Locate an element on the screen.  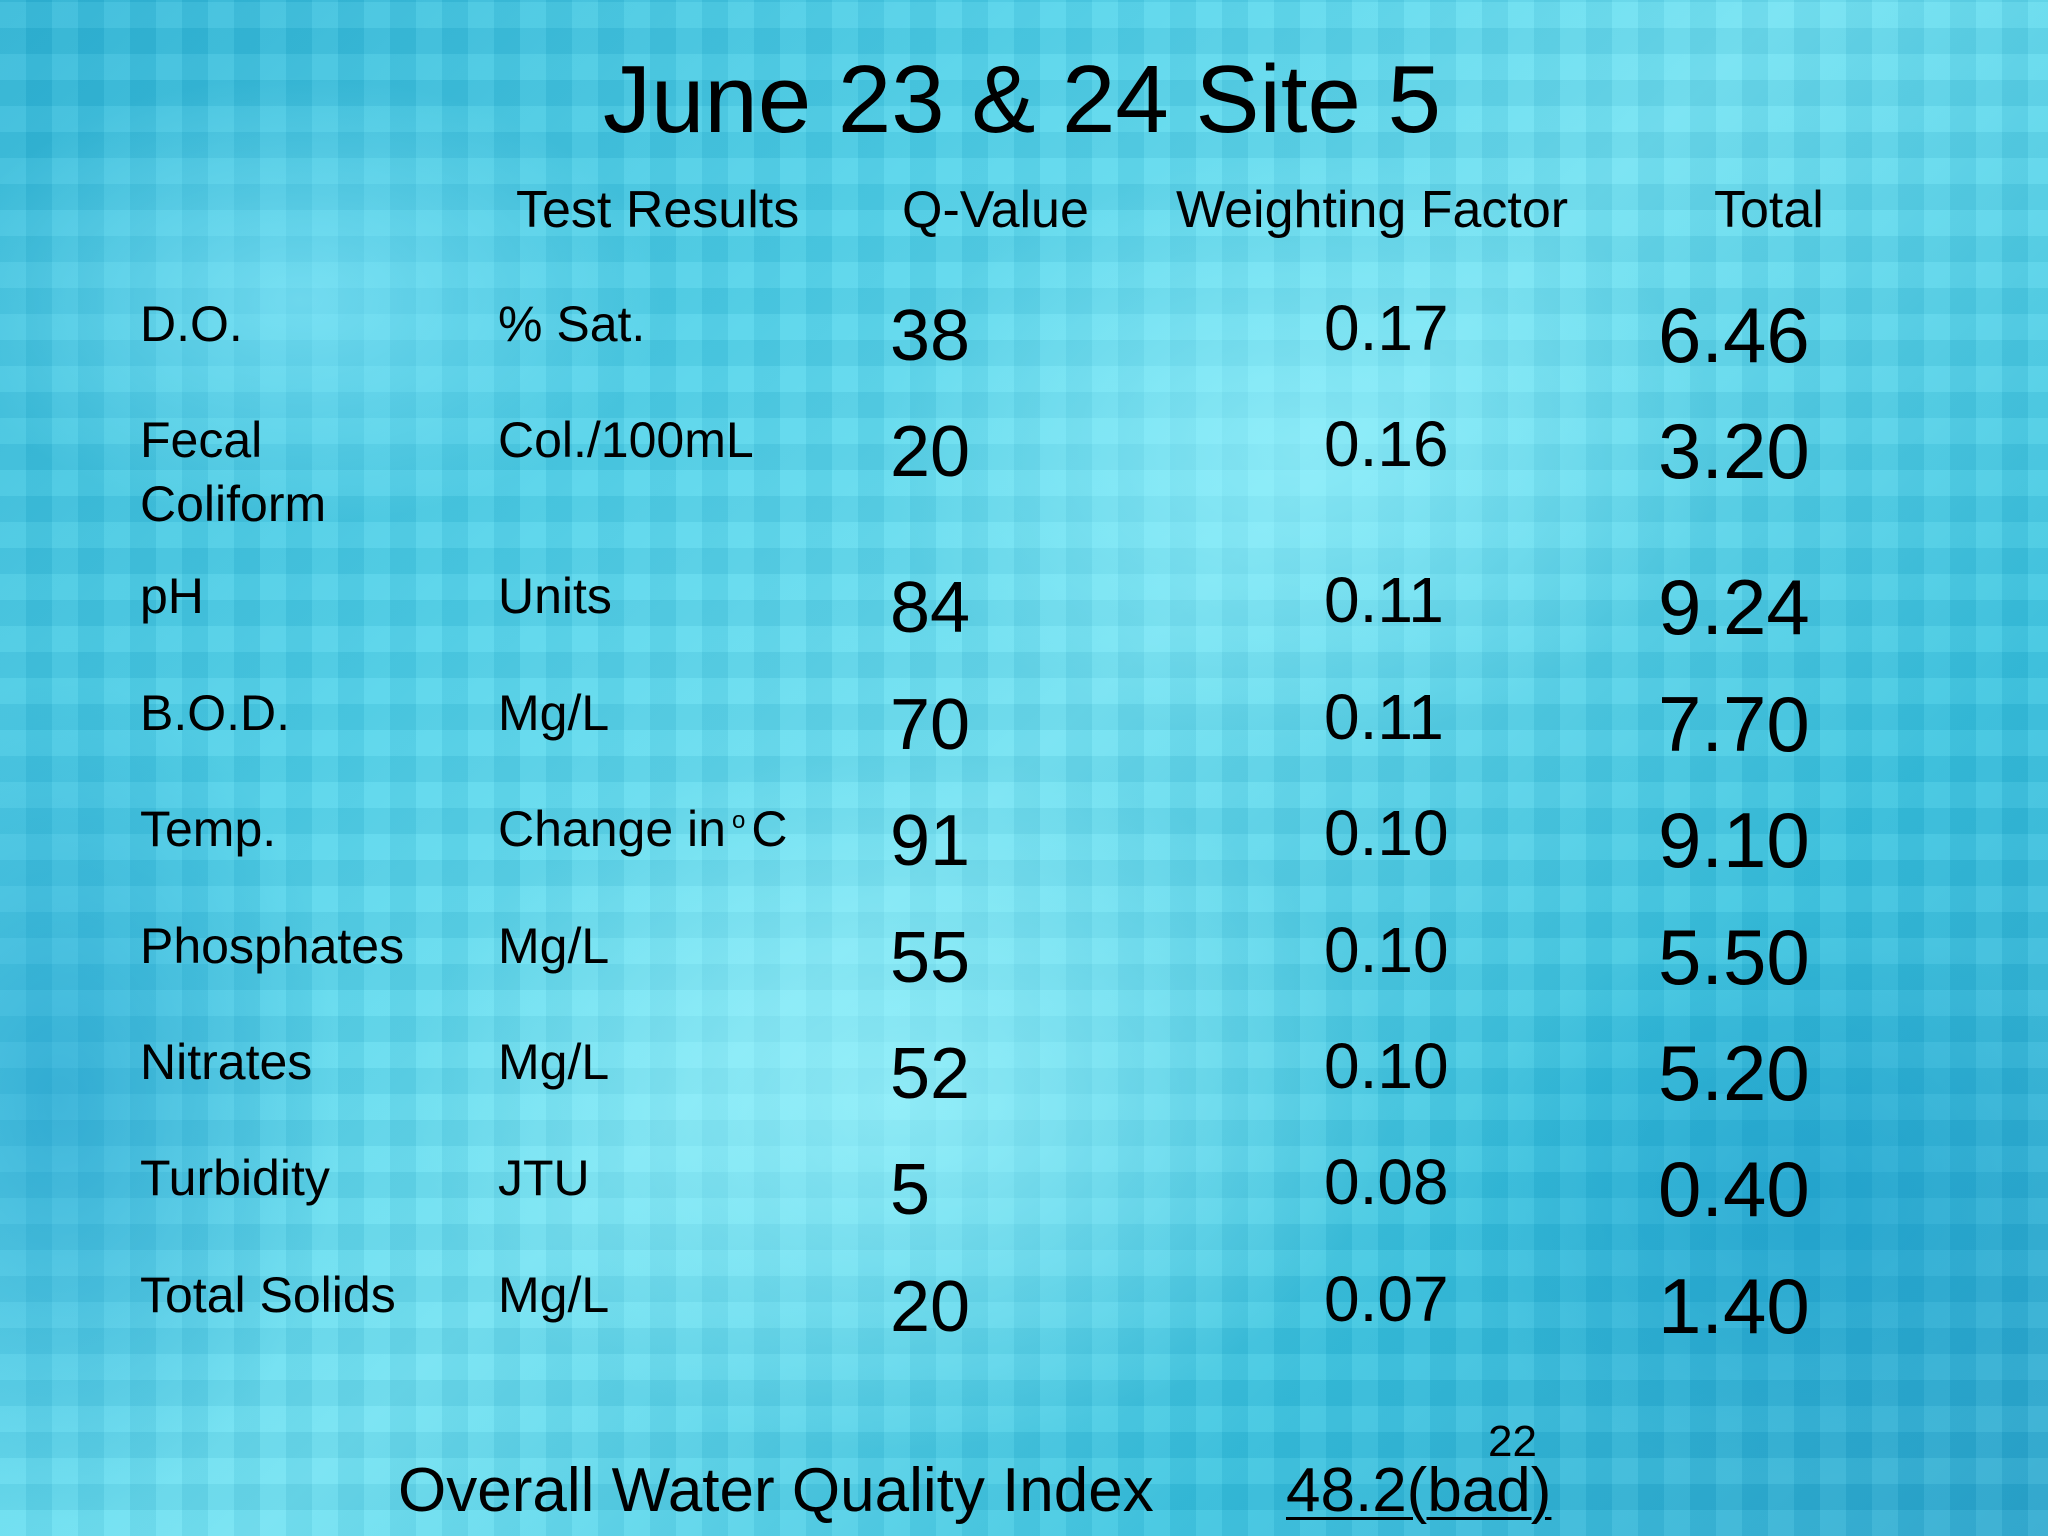
param-fecal-line1: Fecal is located at coordinates (201, 440).